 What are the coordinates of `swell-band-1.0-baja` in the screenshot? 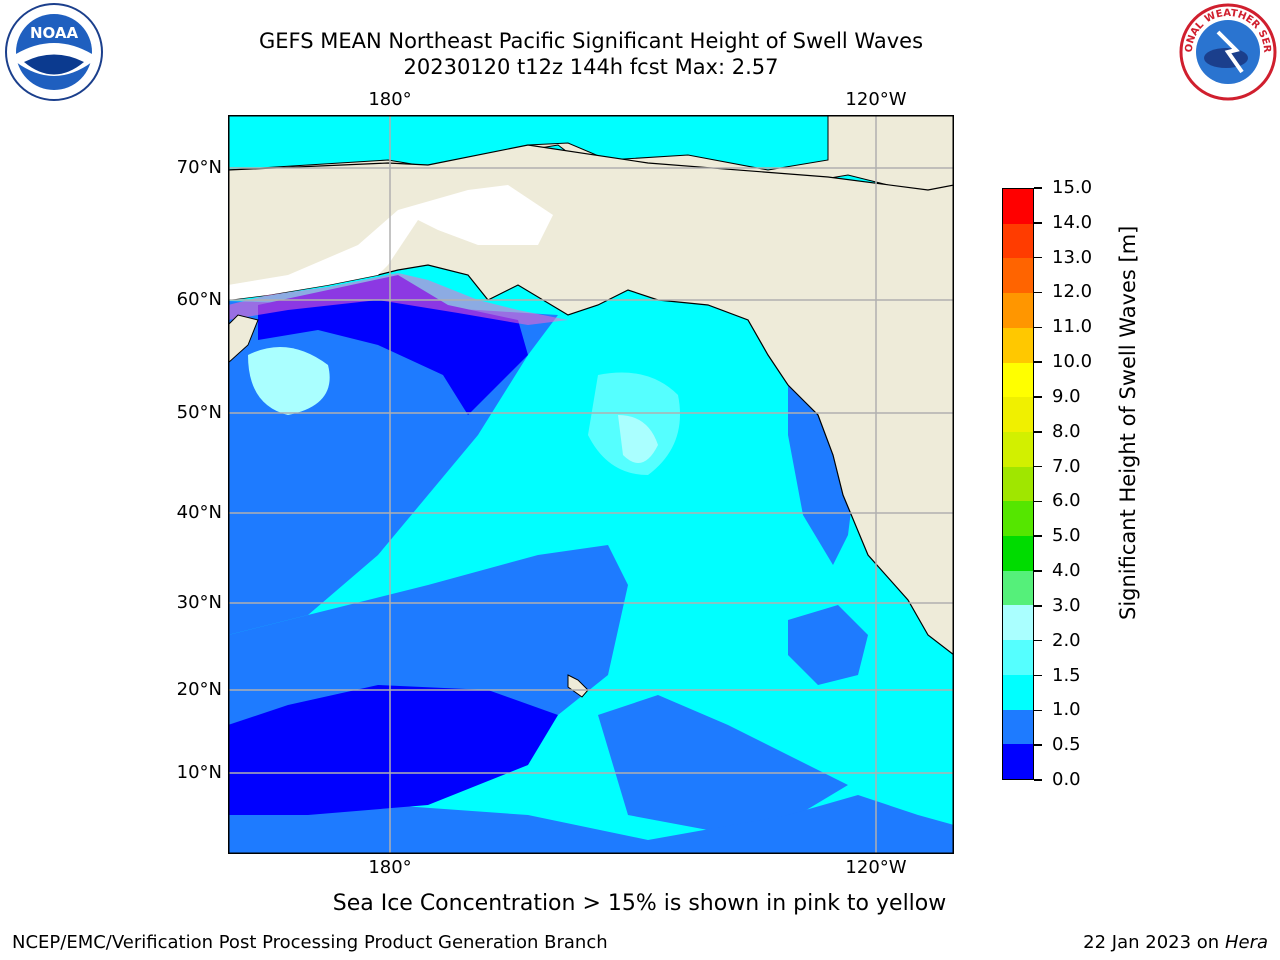 It's located at (828, 645).